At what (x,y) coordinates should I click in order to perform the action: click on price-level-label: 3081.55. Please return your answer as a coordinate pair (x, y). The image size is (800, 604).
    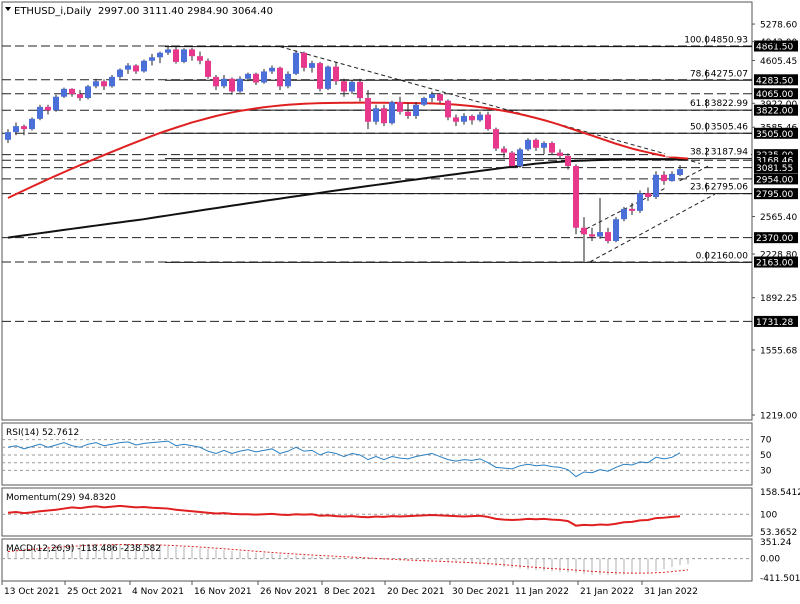
    Looking at the image, I should click on (774, 169).